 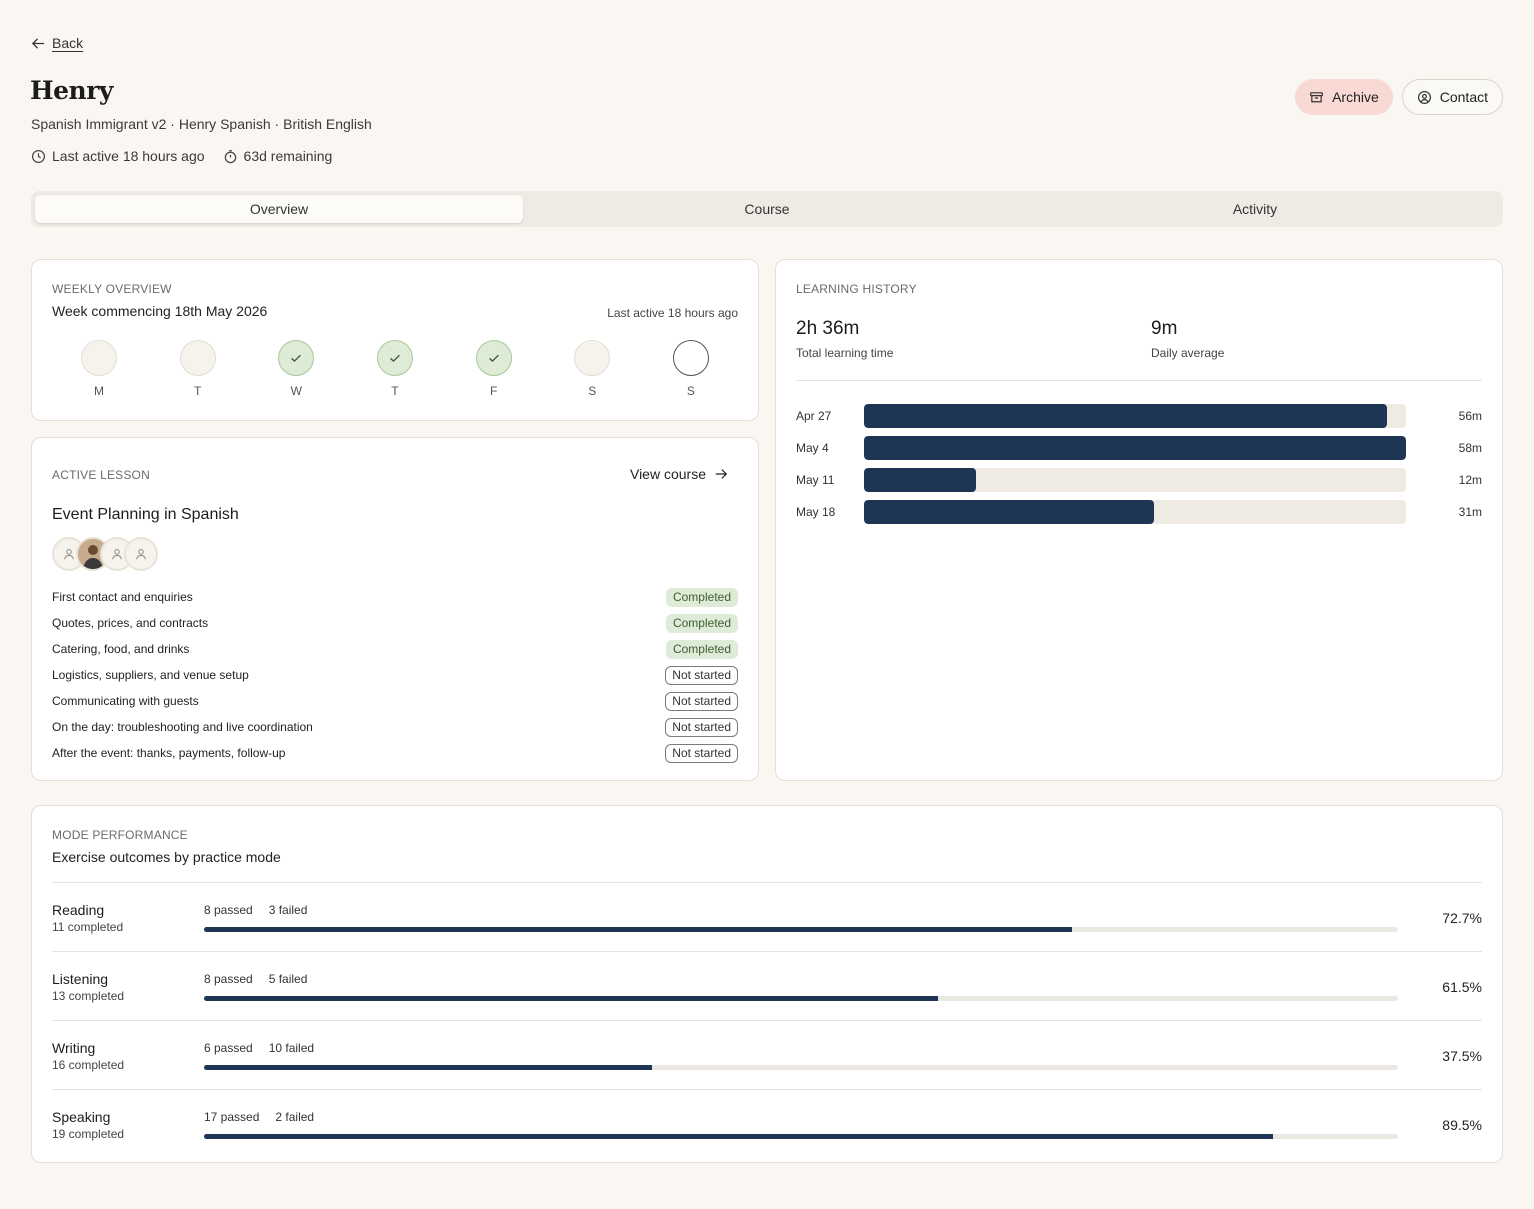 I want to click on tab-bar: Overview Course Activity, so click(x=767, y=209).